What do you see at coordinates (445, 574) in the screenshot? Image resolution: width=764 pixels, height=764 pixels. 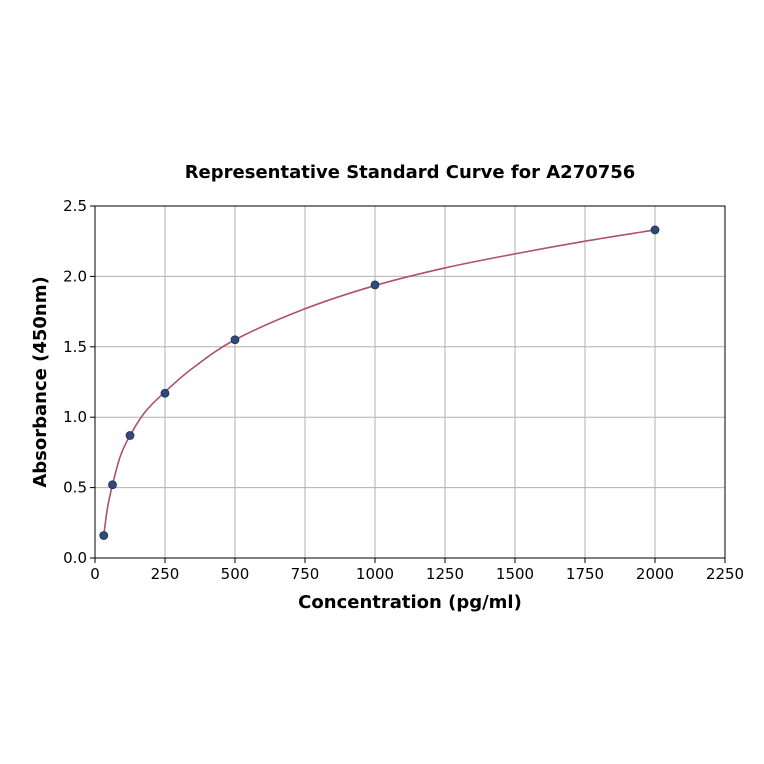 I see `x-tick-label: 1250` at bounding box center [445, 574].